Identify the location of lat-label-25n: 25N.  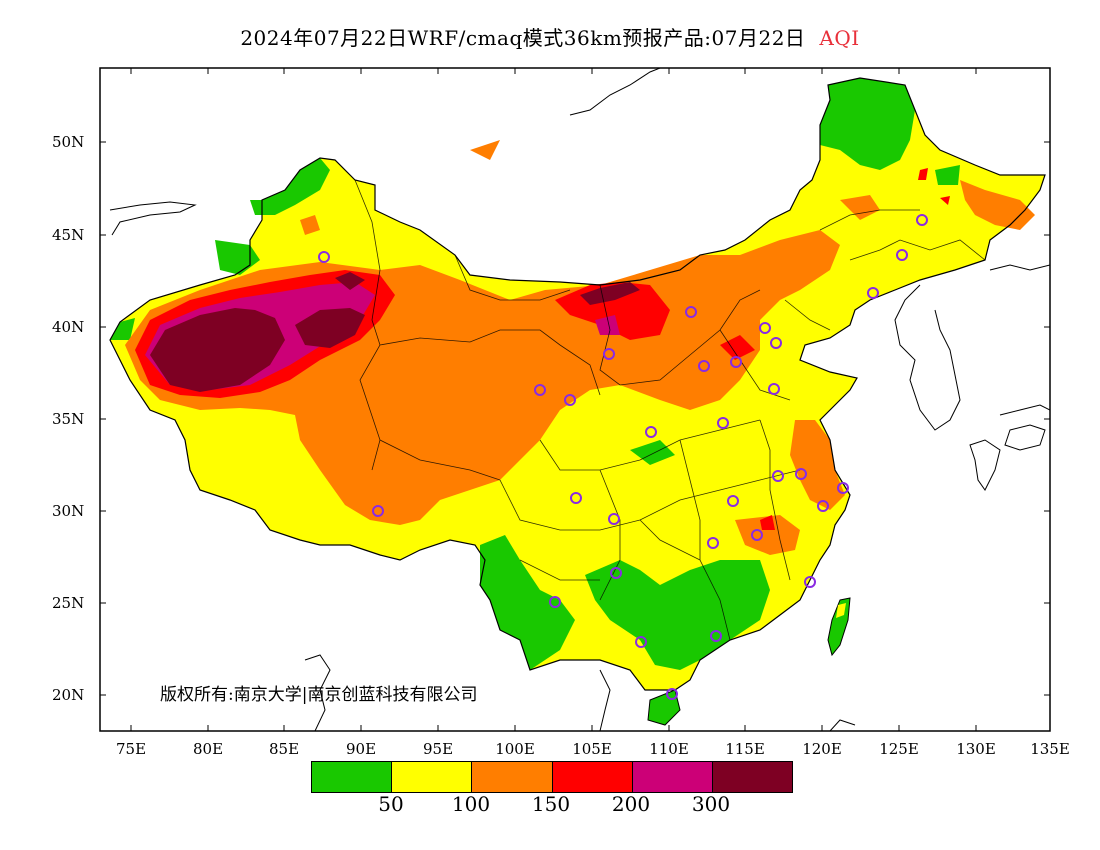
(68, 603).